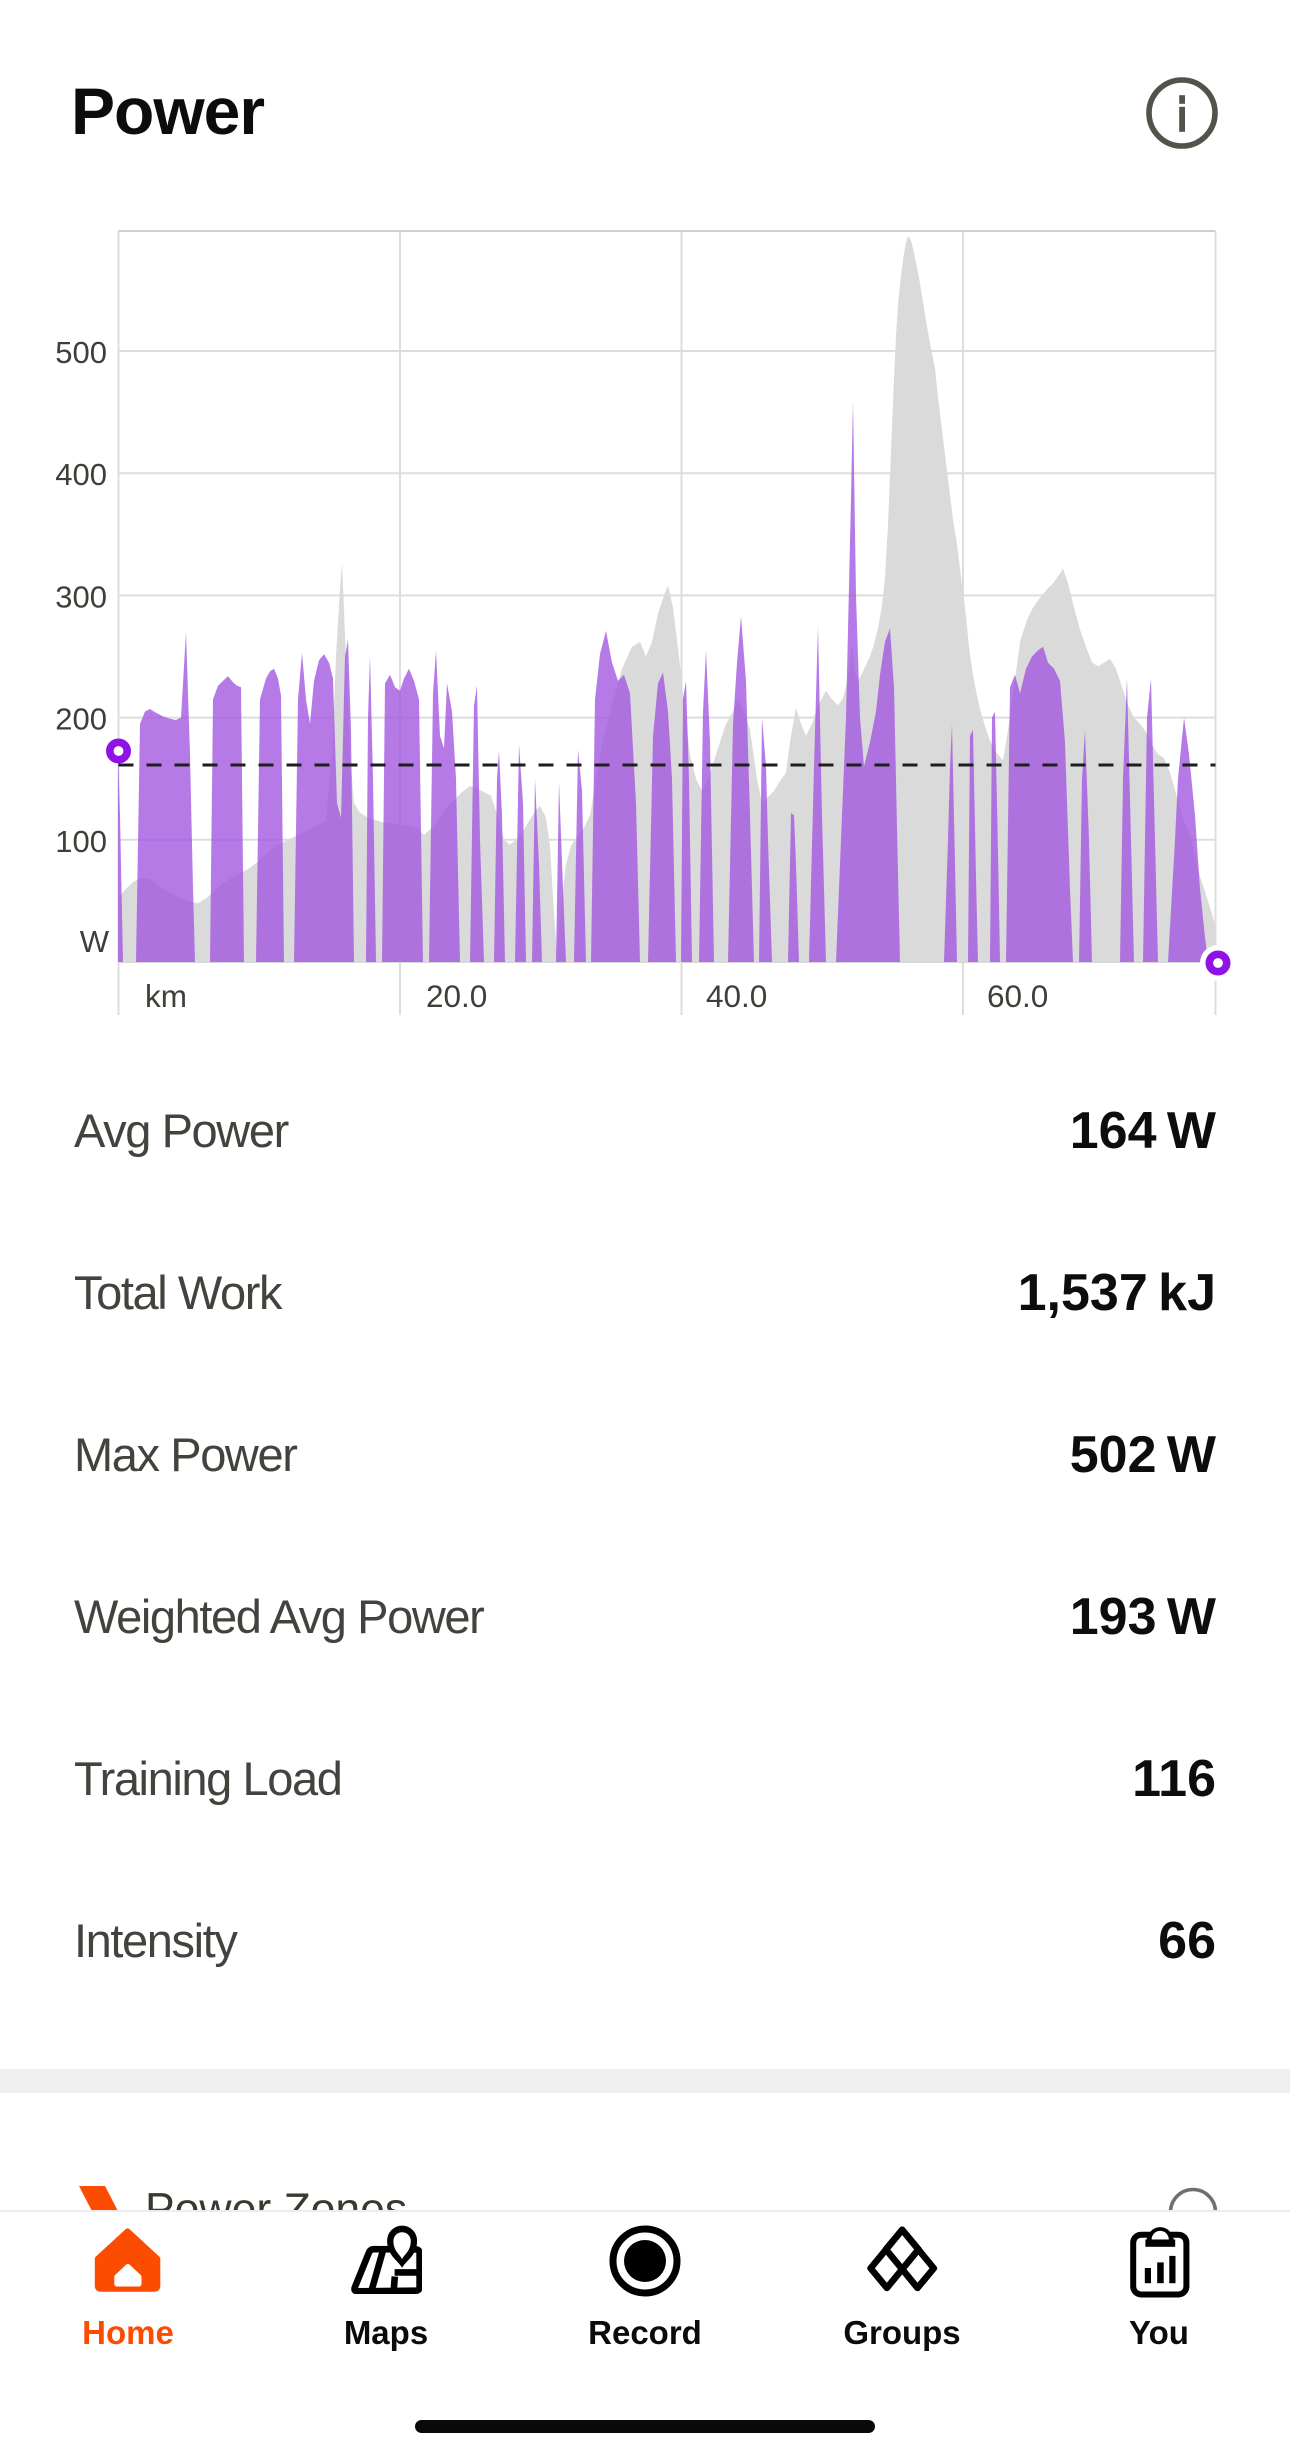 The width and height of the screenshot is (1290, 2458). What do you see at coordinates (81, 352) in the screenshot?
I see `svg-text: 500` at bounding box center [81, 352].